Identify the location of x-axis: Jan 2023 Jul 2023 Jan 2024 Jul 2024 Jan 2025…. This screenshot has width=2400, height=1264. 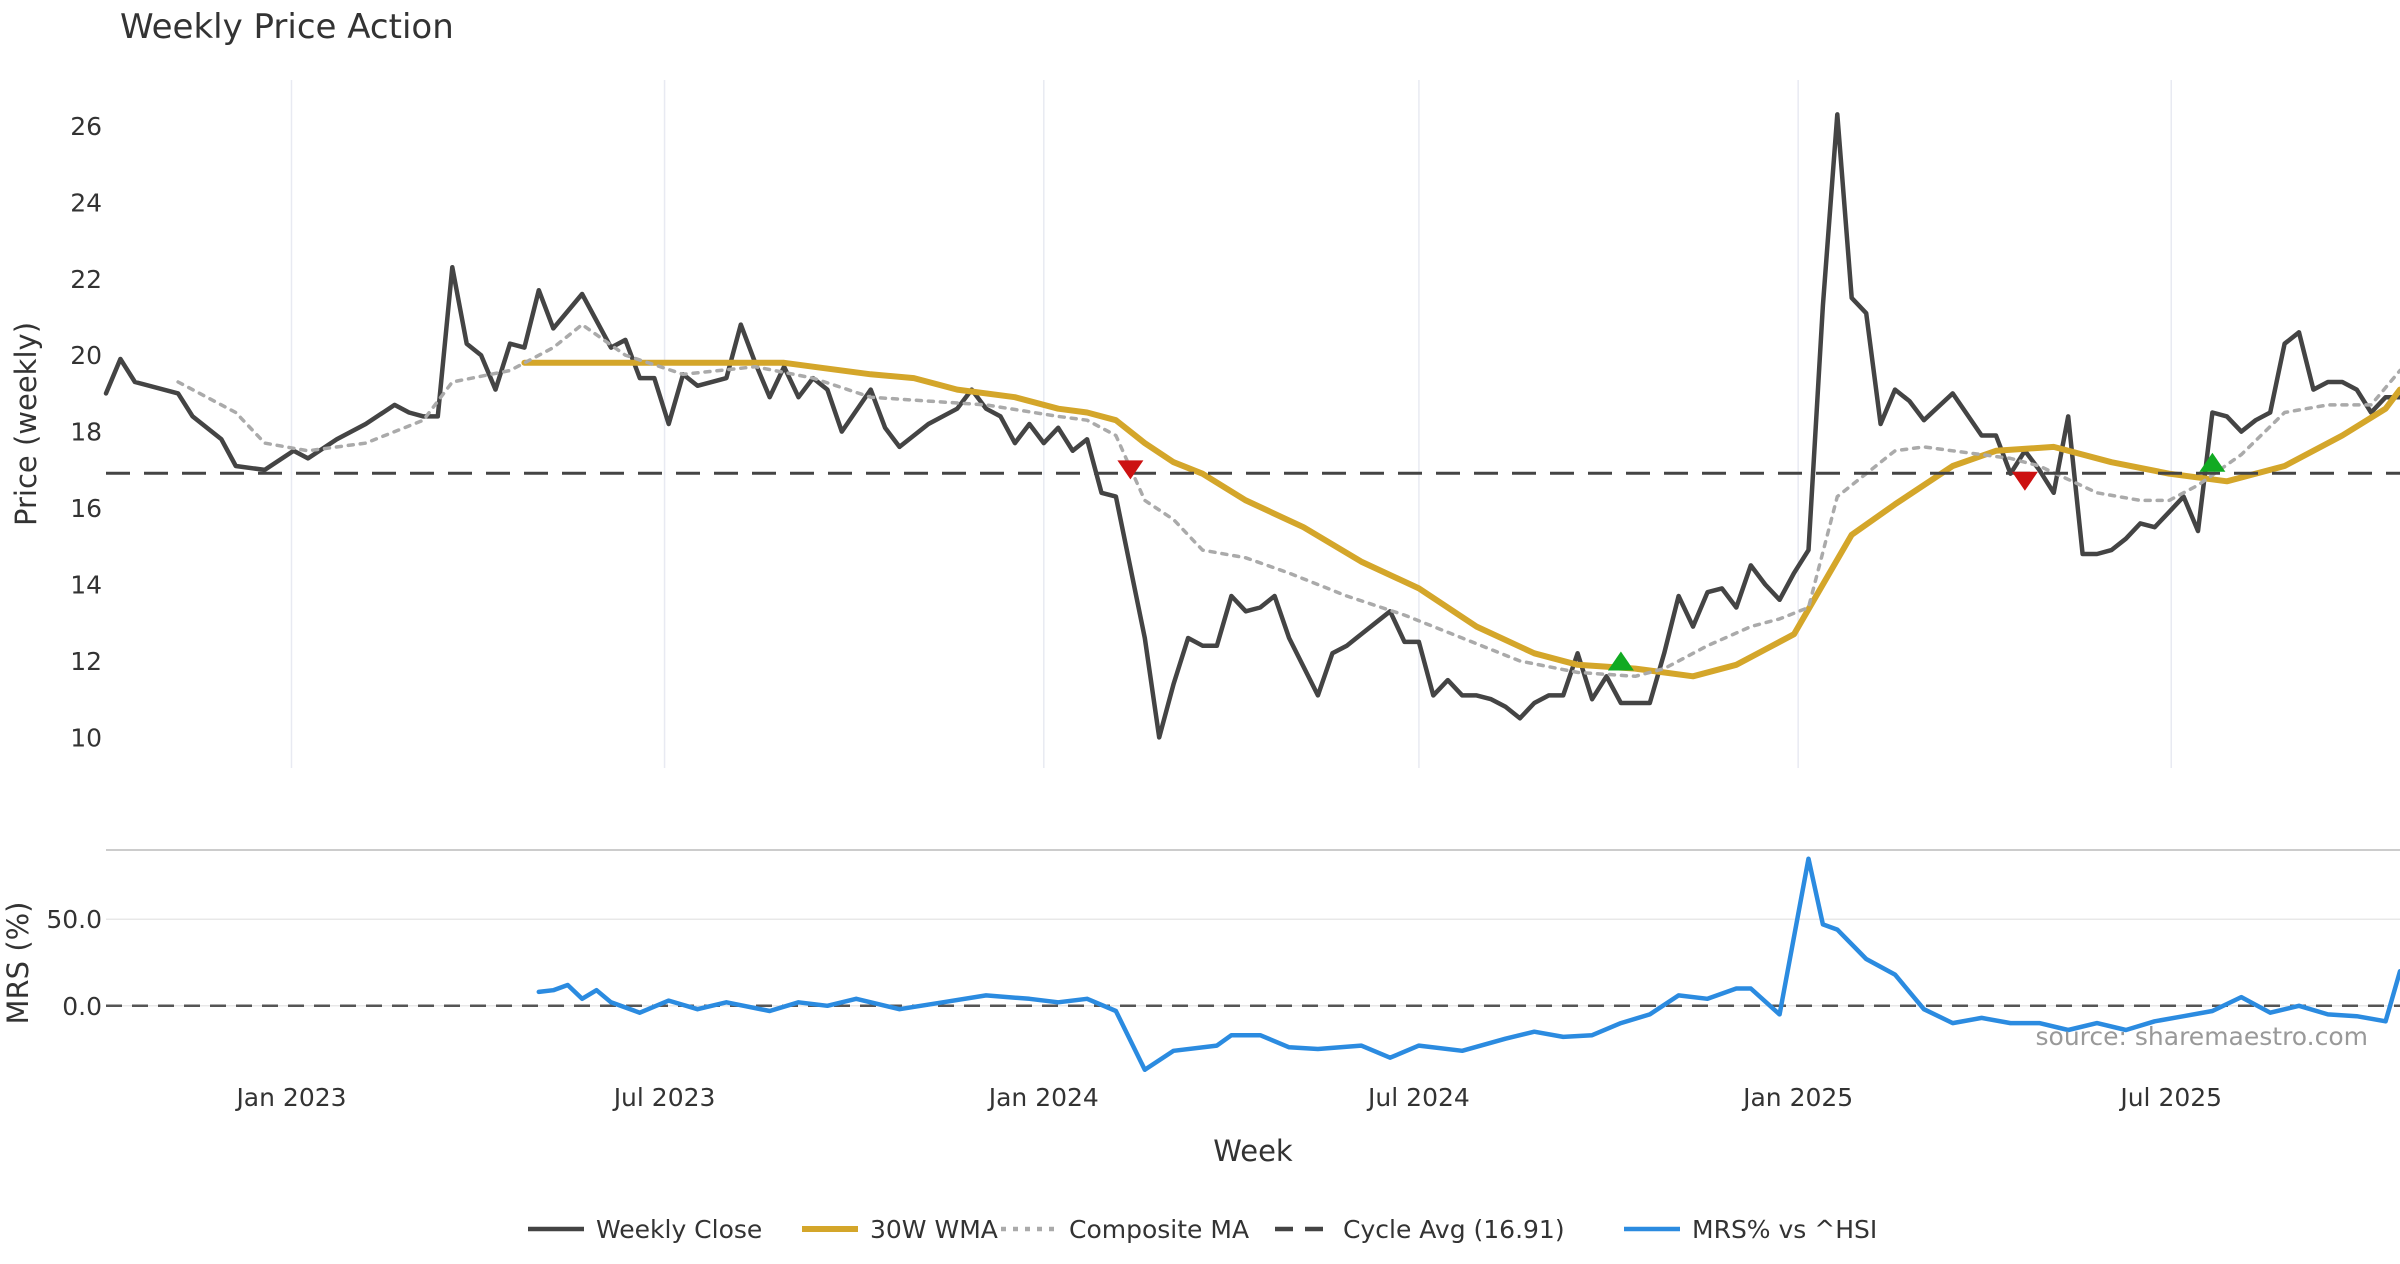
(1228, 1097).